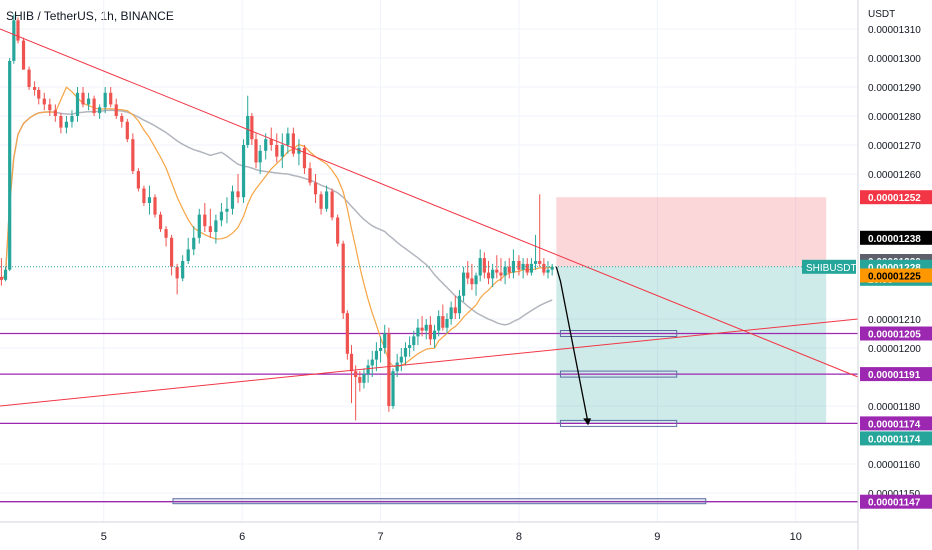  Describe the element at coordinates (894, 424) in the screenshot. I see `price-badge-label: 0.00001174` at that location.